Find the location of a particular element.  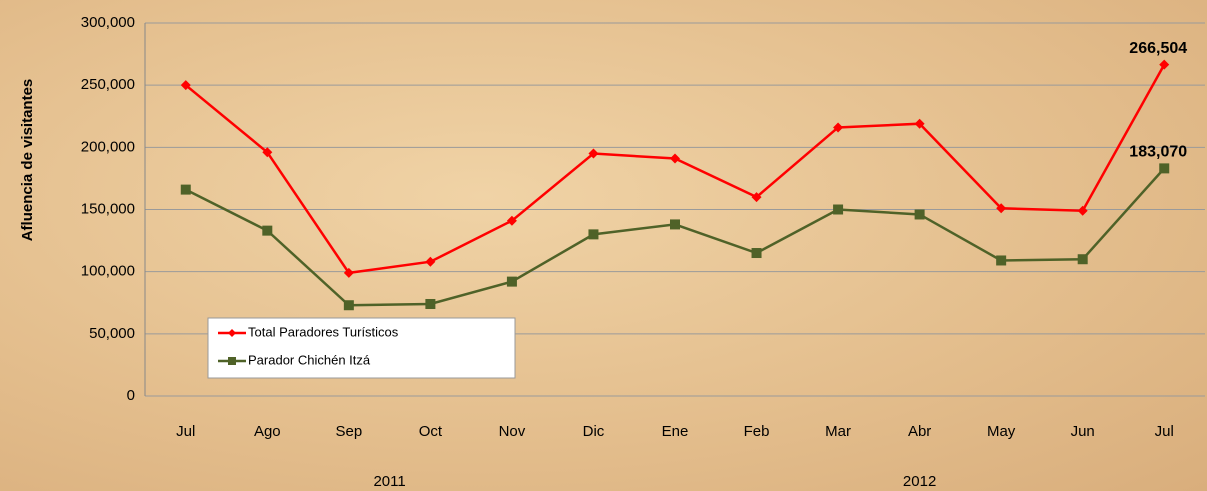

x-tick-label: Dic is located at coordinates (594, 431).